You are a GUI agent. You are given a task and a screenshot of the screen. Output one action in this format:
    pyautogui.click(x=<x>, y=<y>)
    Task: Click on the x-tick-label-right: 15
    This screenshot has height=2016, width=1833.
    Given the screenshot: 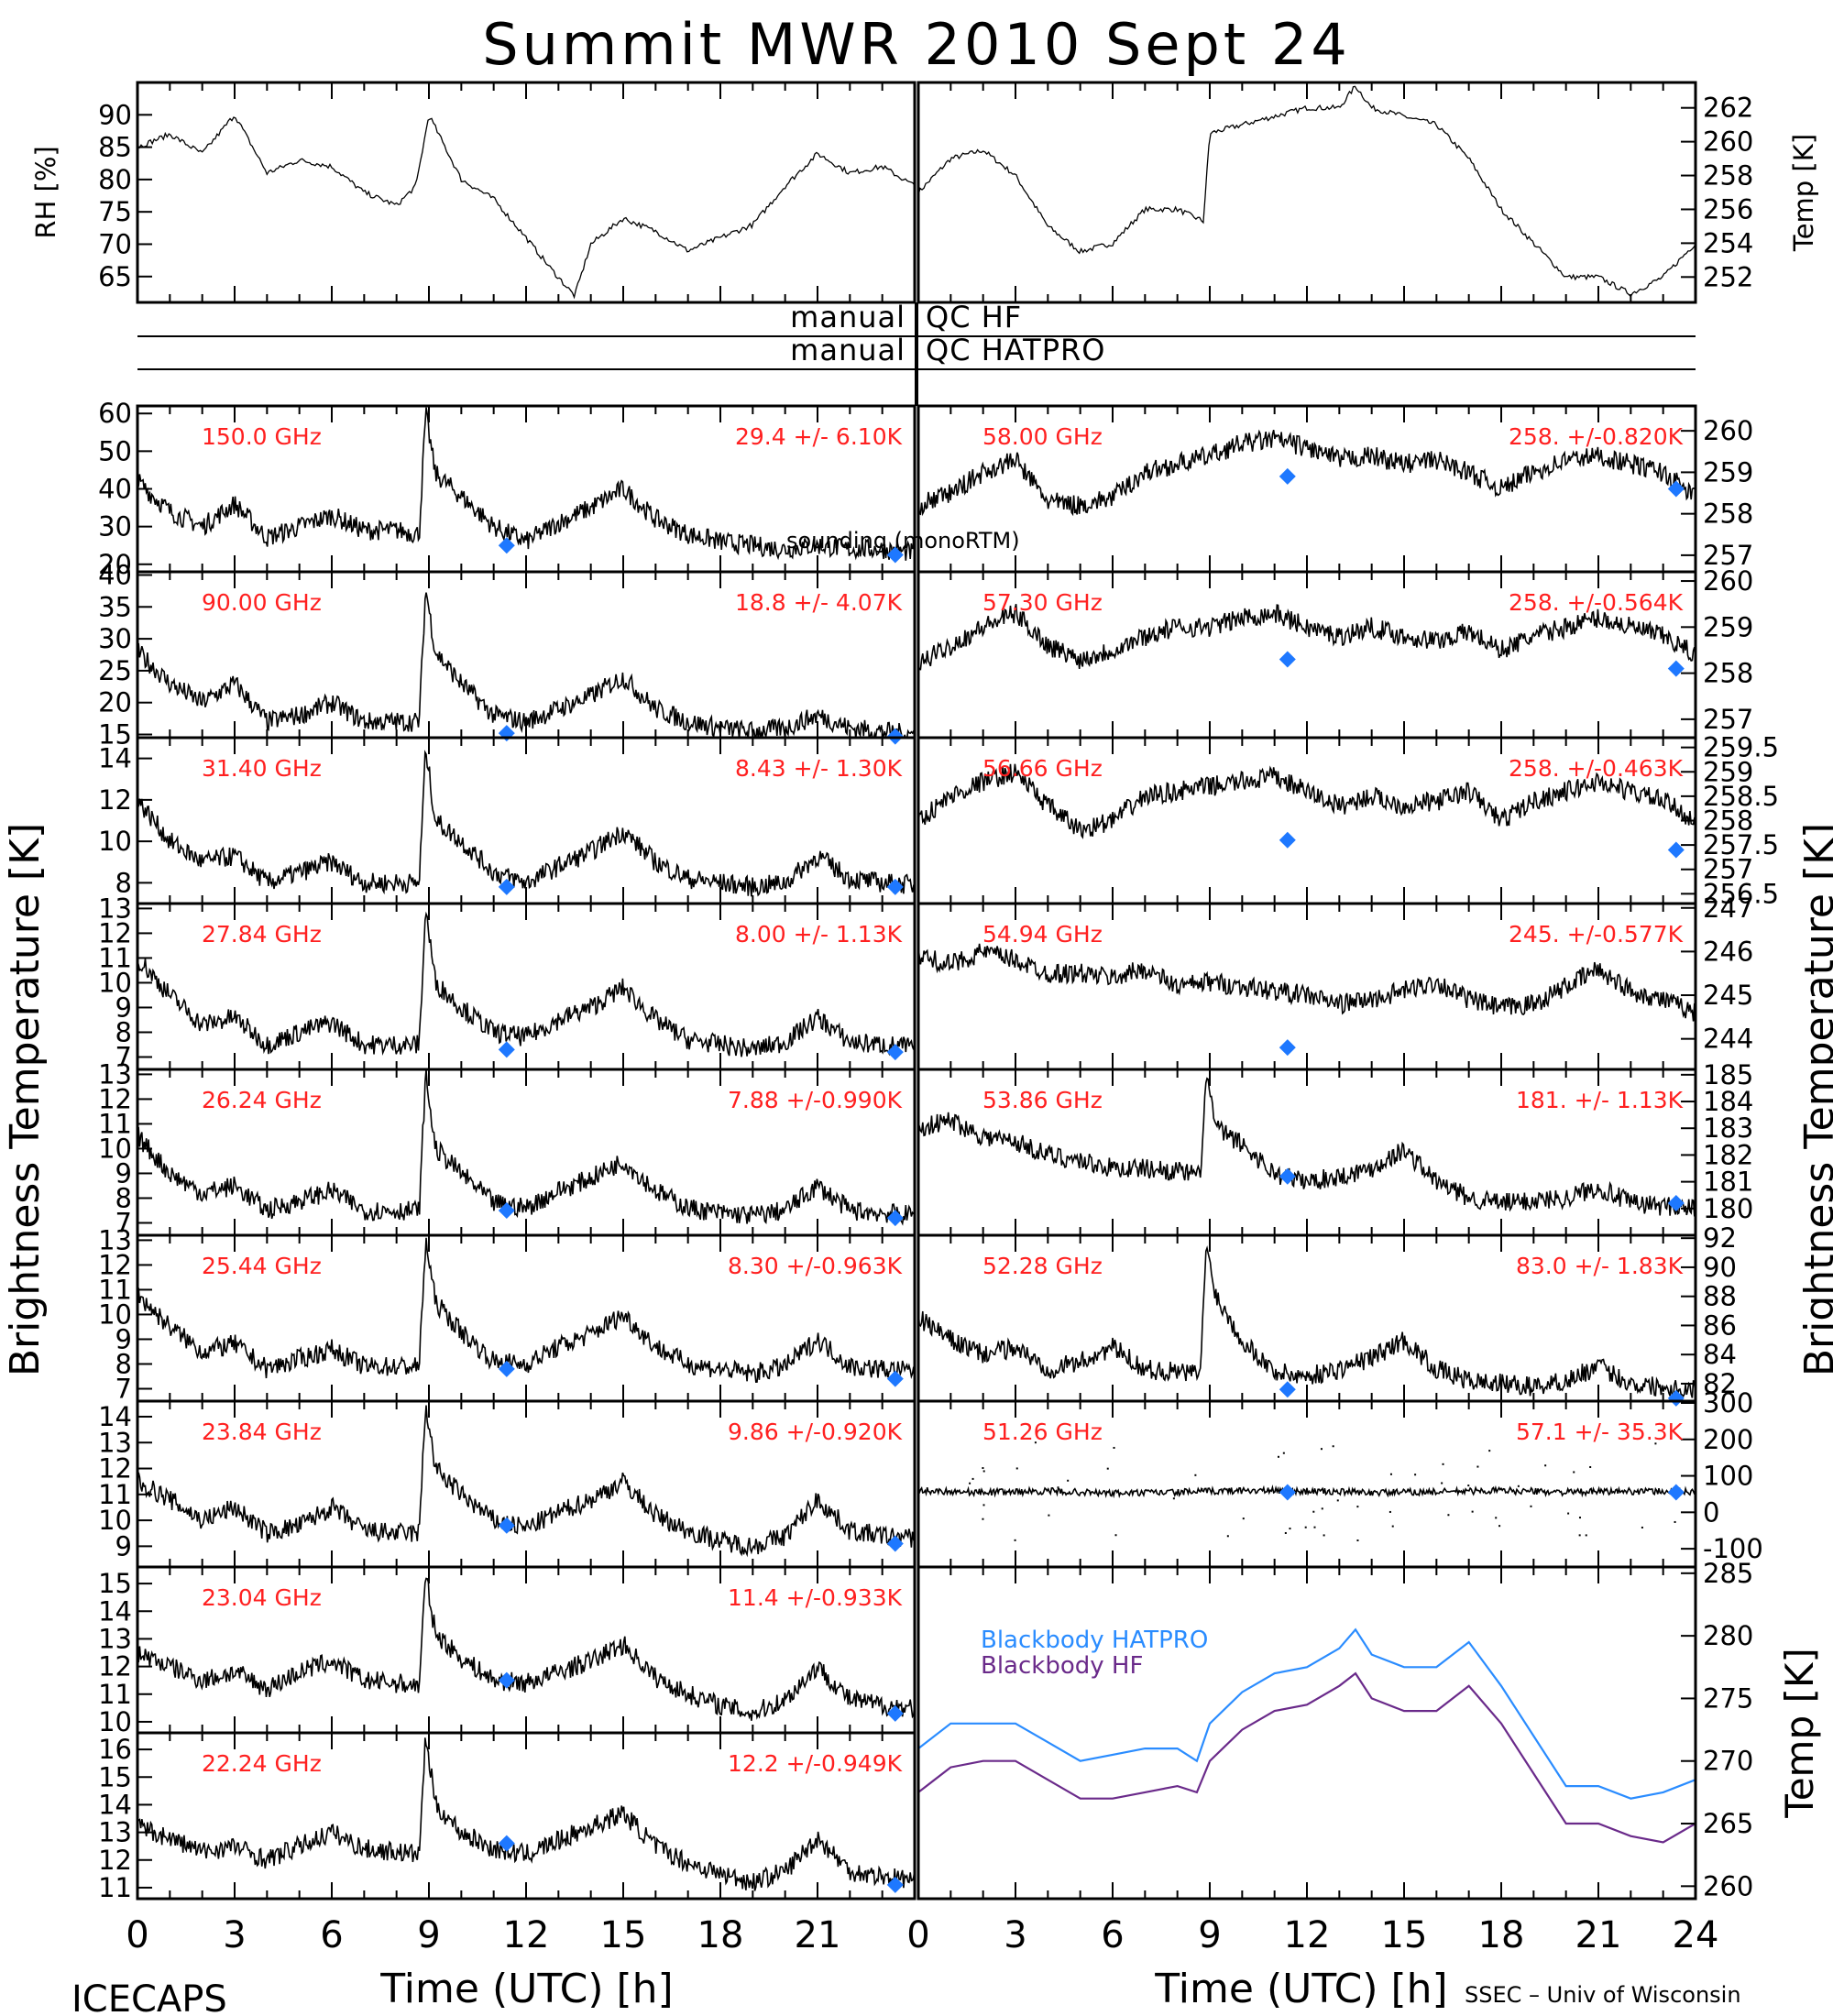 What is the action you would take?
    pyautogui.click(x=1404, y=1935)
    